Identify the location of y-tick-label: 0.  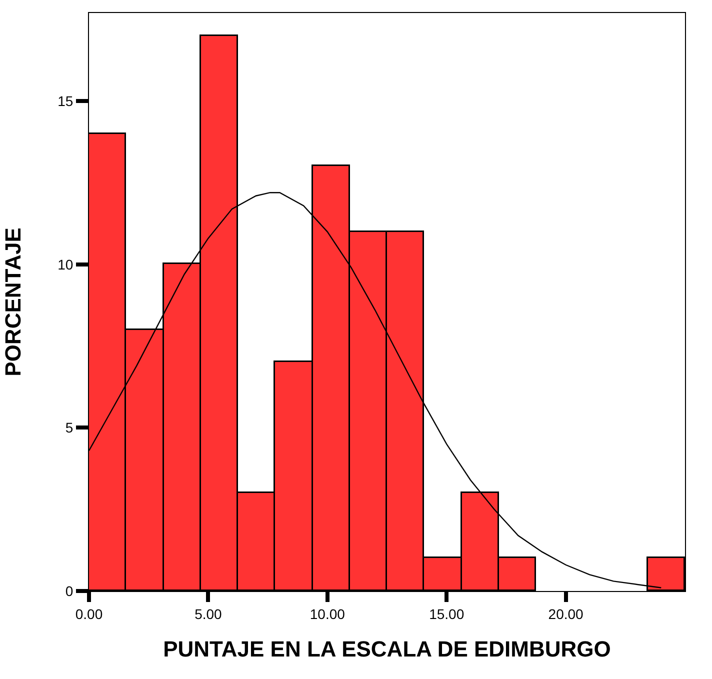
(69, 590).